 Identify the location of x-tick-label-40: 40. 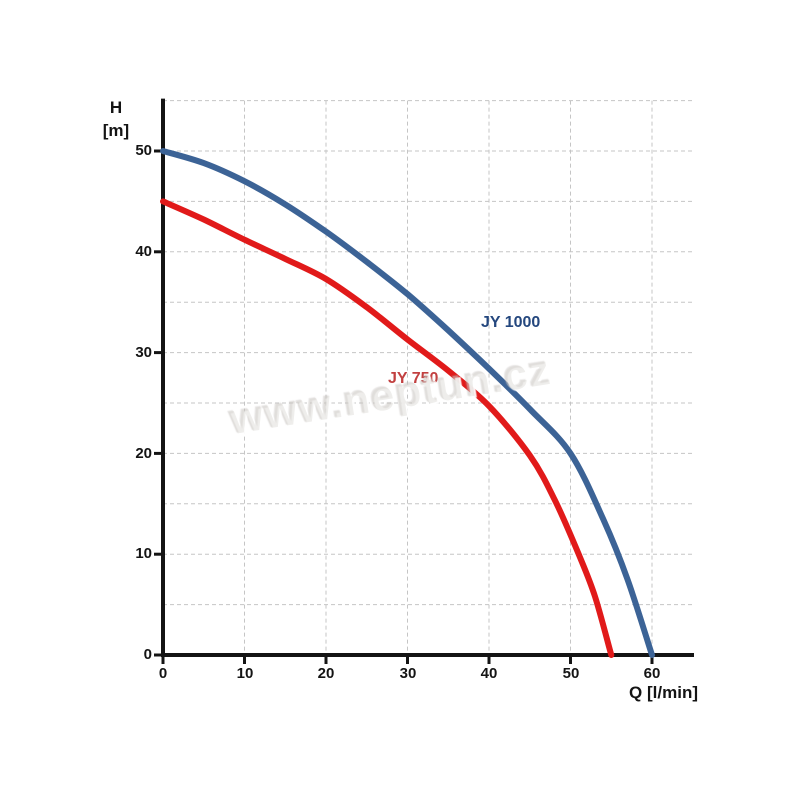
(489, 673).